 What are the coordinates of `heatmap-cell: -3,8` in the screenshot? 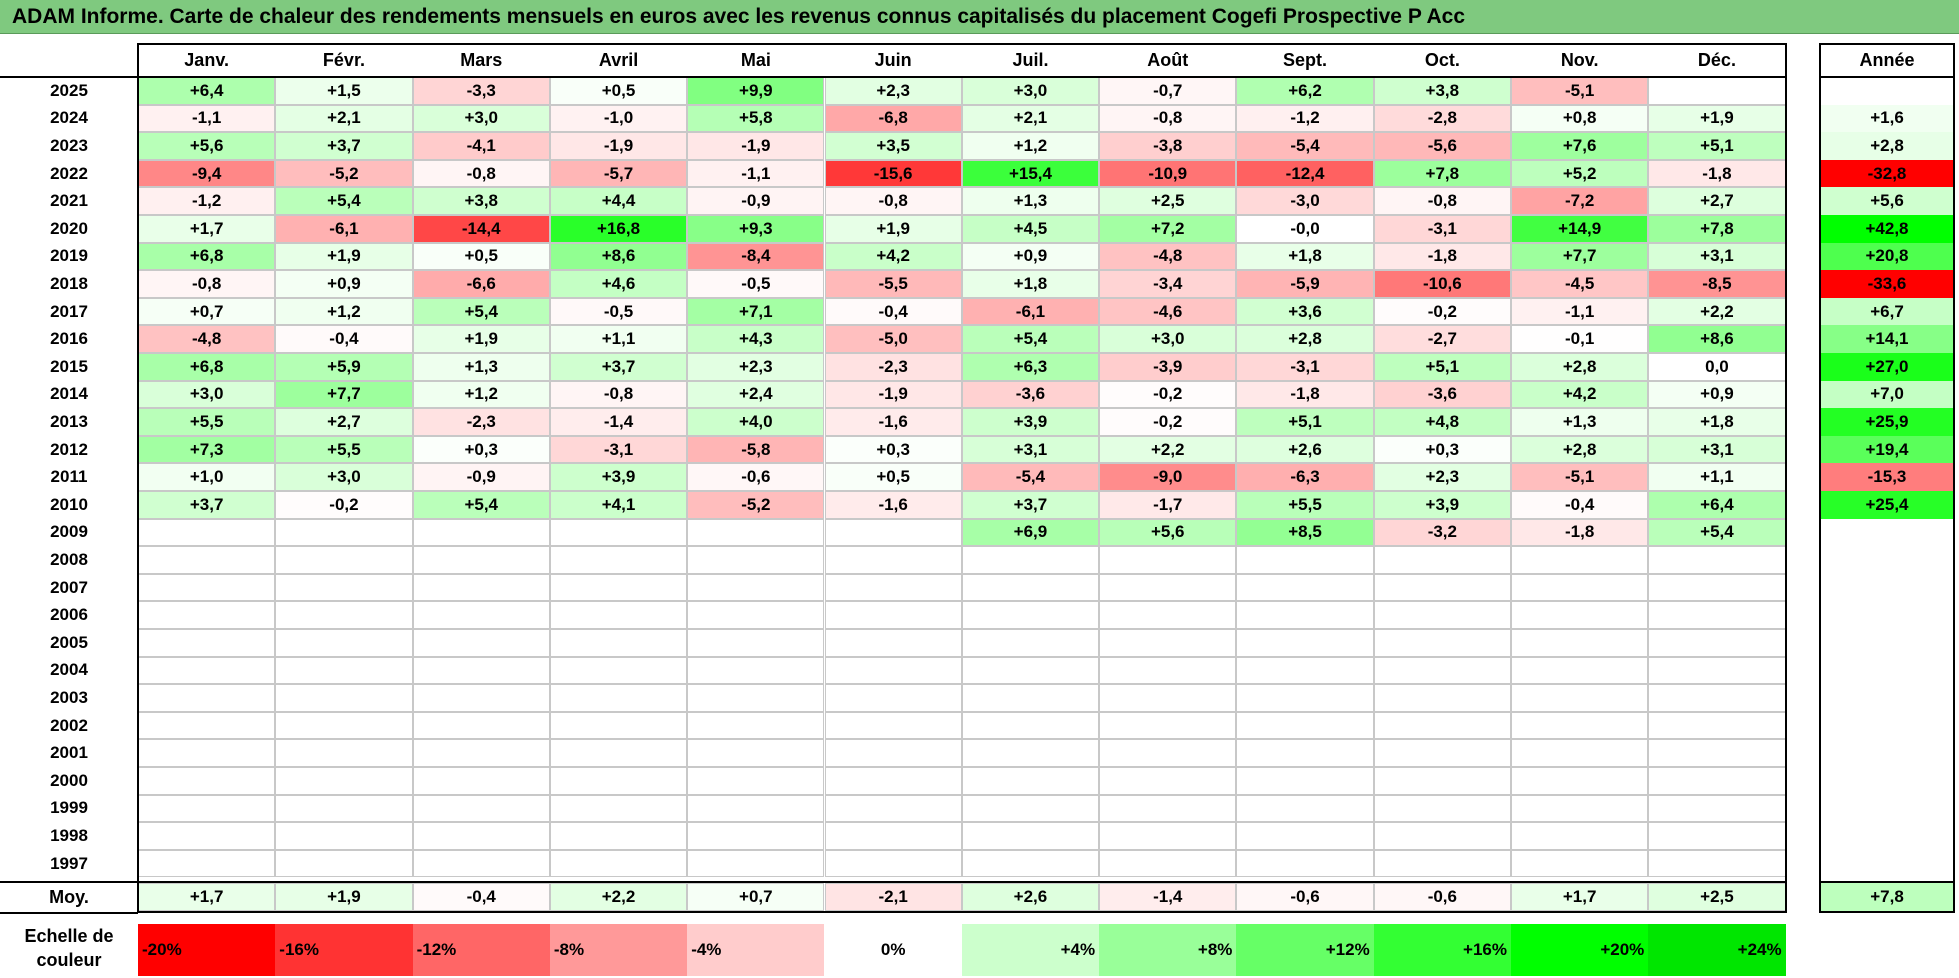 It's located at (1168, 146).